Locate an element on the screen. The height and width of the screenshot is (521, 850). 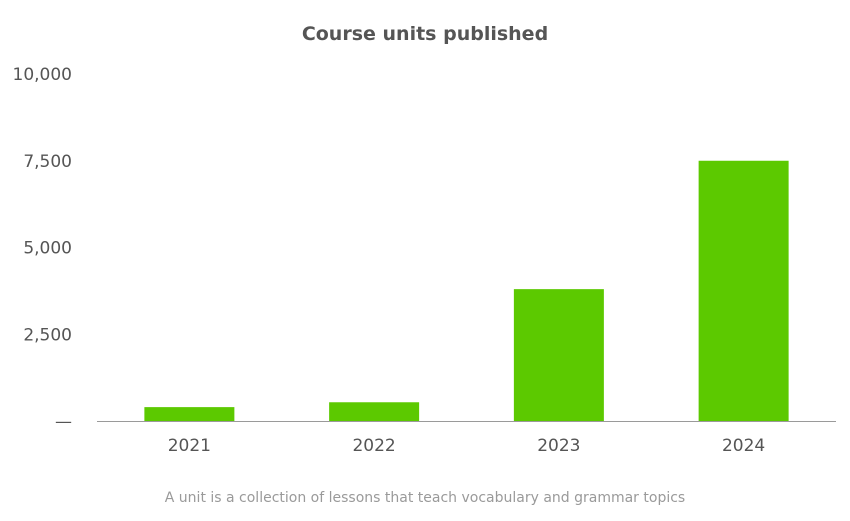
y-tick-label: 5,000 is located at coordinates (47, 249).